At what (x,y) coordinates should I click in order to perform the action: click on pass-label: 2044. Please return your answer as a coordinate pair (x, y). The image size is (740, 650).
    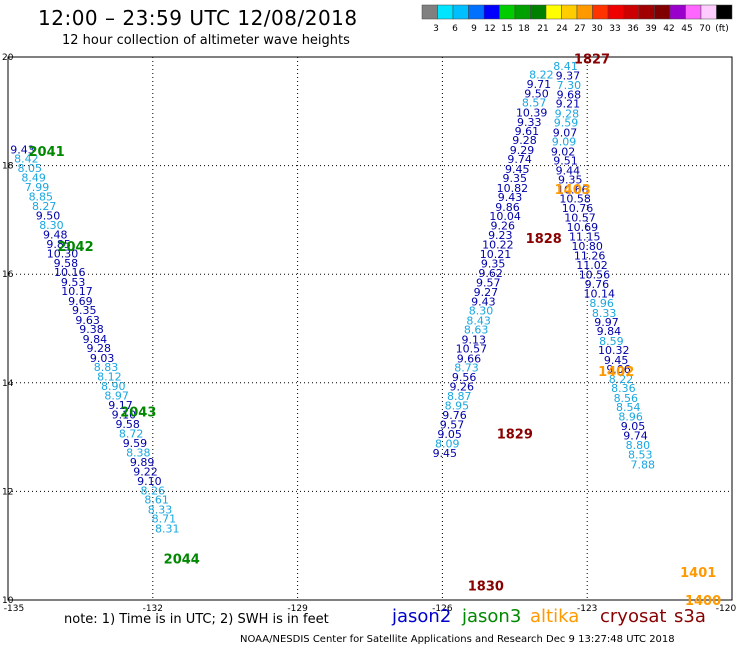
    Looking at the image, I should click on (182, 559).